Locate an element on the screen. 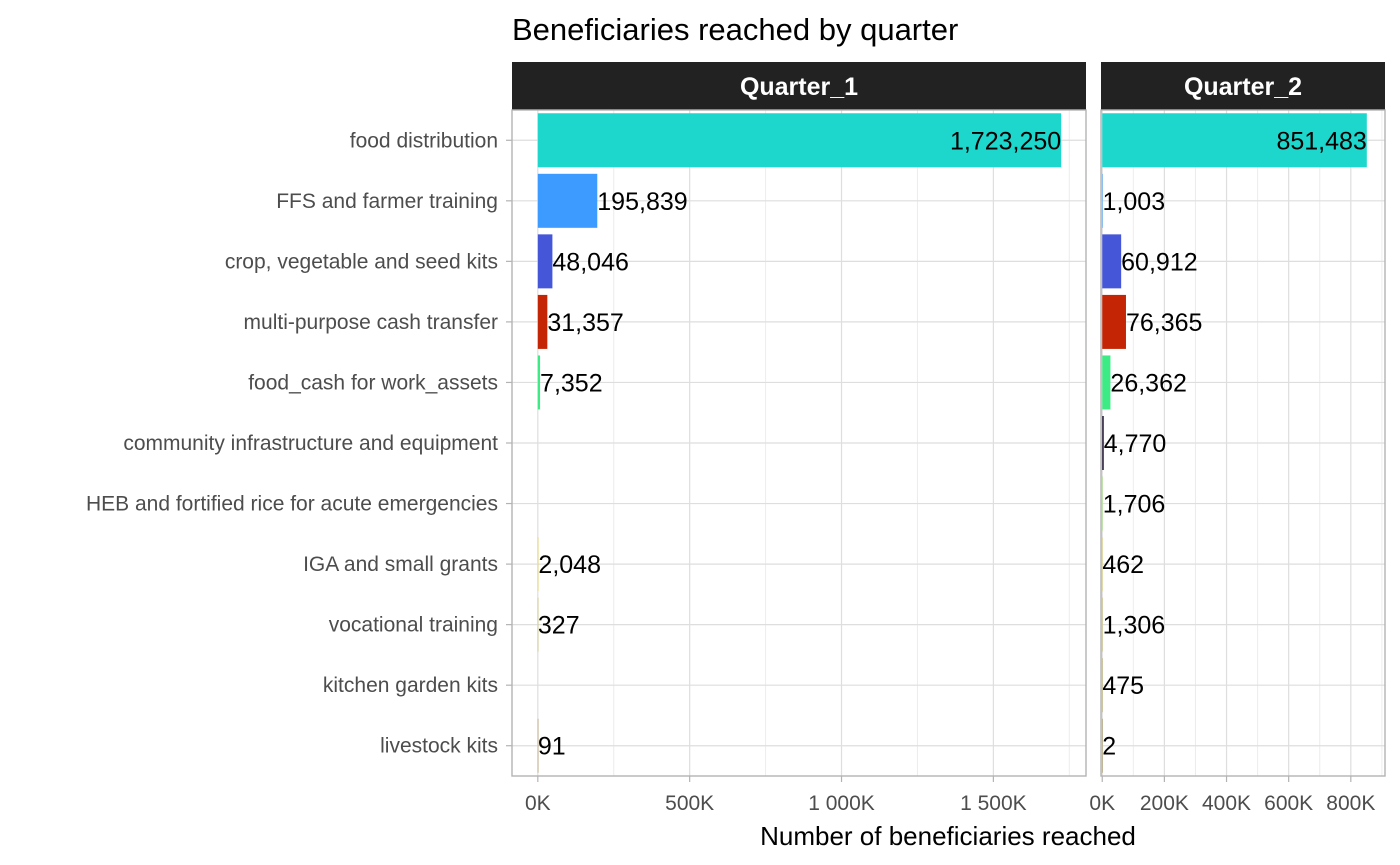 The height and width of the screenshot is (865, 1400). category-label: community infrastructure and equipment is located at coordinates (310, 443).